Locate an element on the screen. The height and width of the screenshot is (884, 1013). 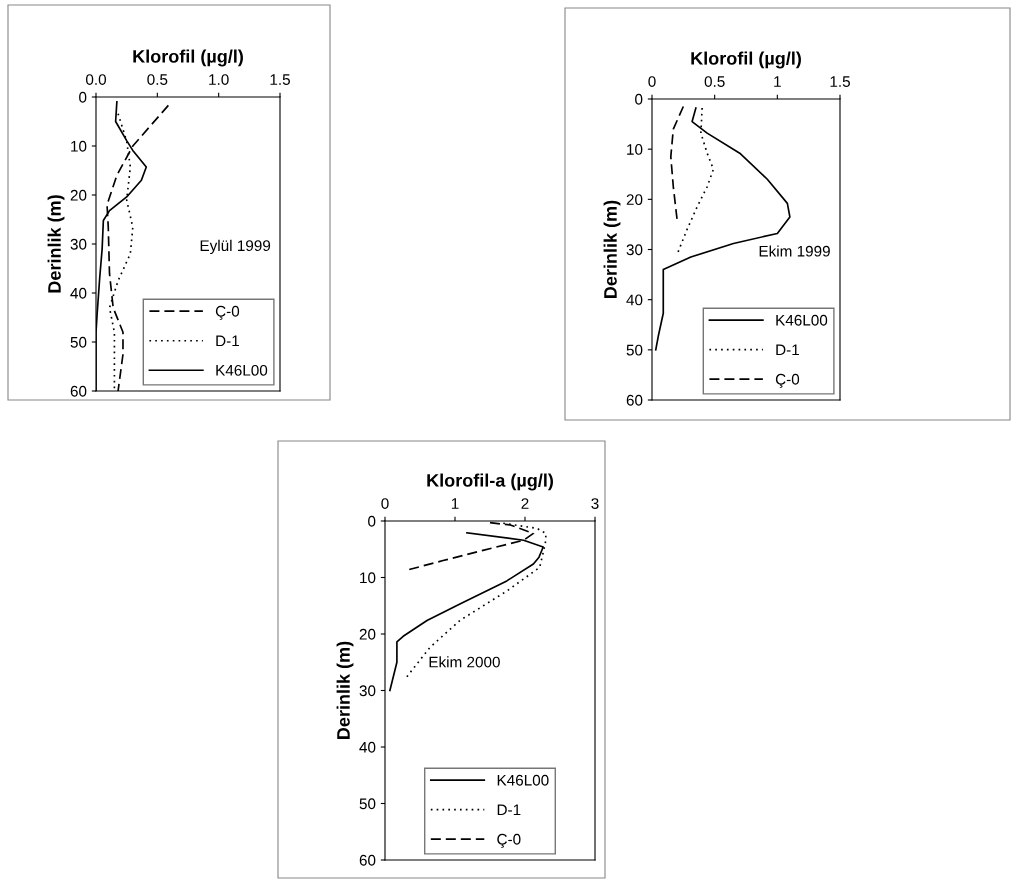
x-tick-label: 3 is located at coordinates (595, 503).